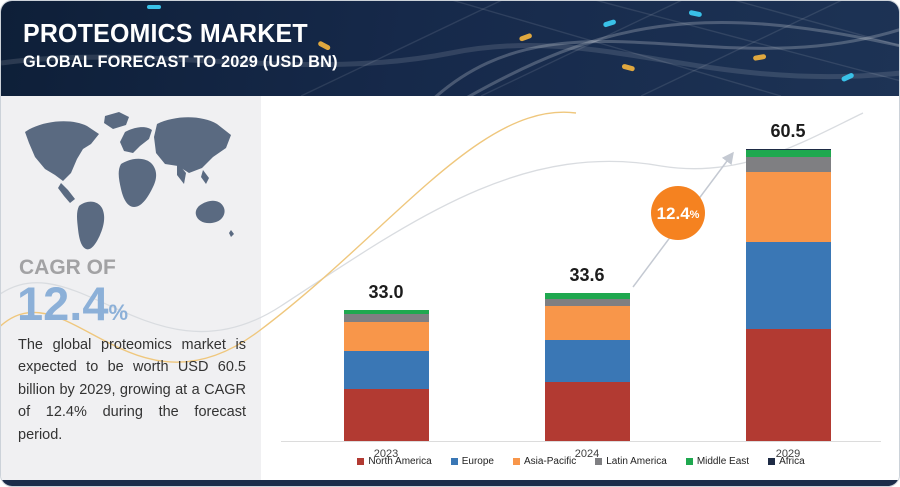  I want to click on legend-label: Africa, so click(792, 461).